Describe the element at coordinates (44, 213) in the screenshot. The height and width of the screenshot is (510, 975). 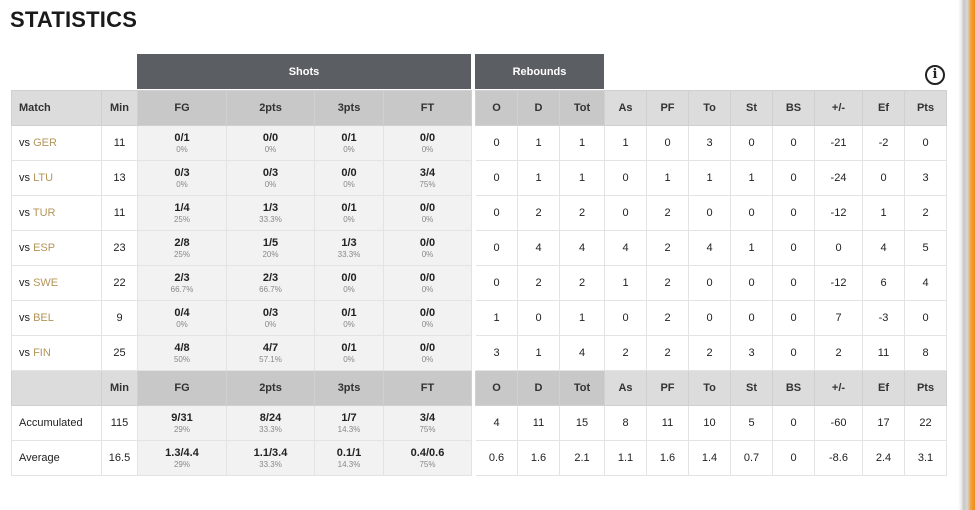
I see `opponent-link: TUR` at that location.